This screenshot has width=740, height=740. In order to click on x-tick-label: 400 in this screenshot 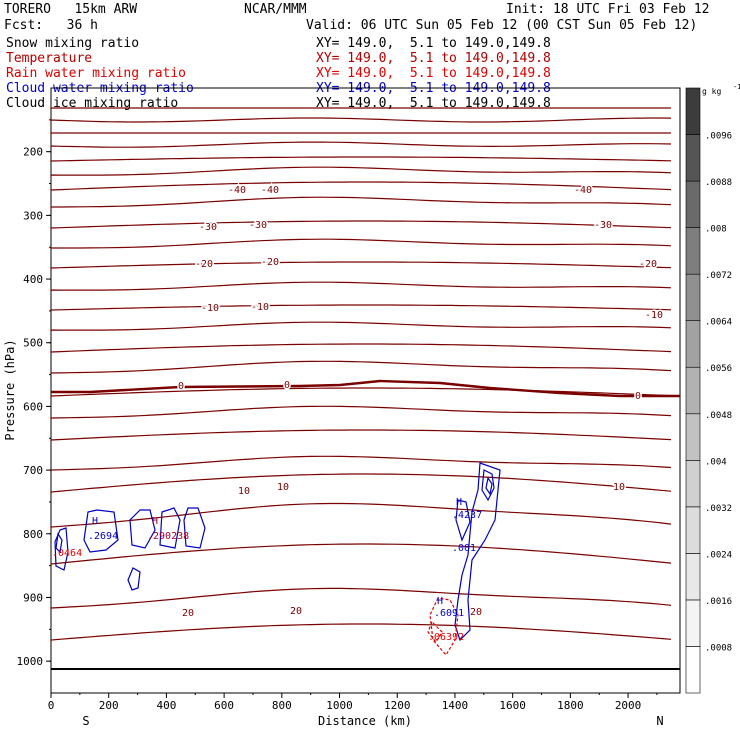, I will do `click(166, 705)`.